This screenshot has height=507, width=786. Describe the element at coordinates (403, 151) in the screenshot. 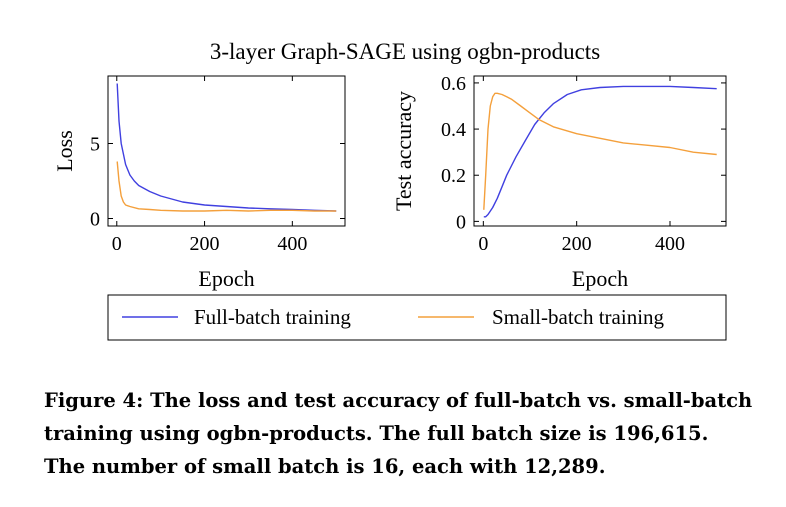

I see `accuracy-y-axis-label: Test accuracy` at that location.